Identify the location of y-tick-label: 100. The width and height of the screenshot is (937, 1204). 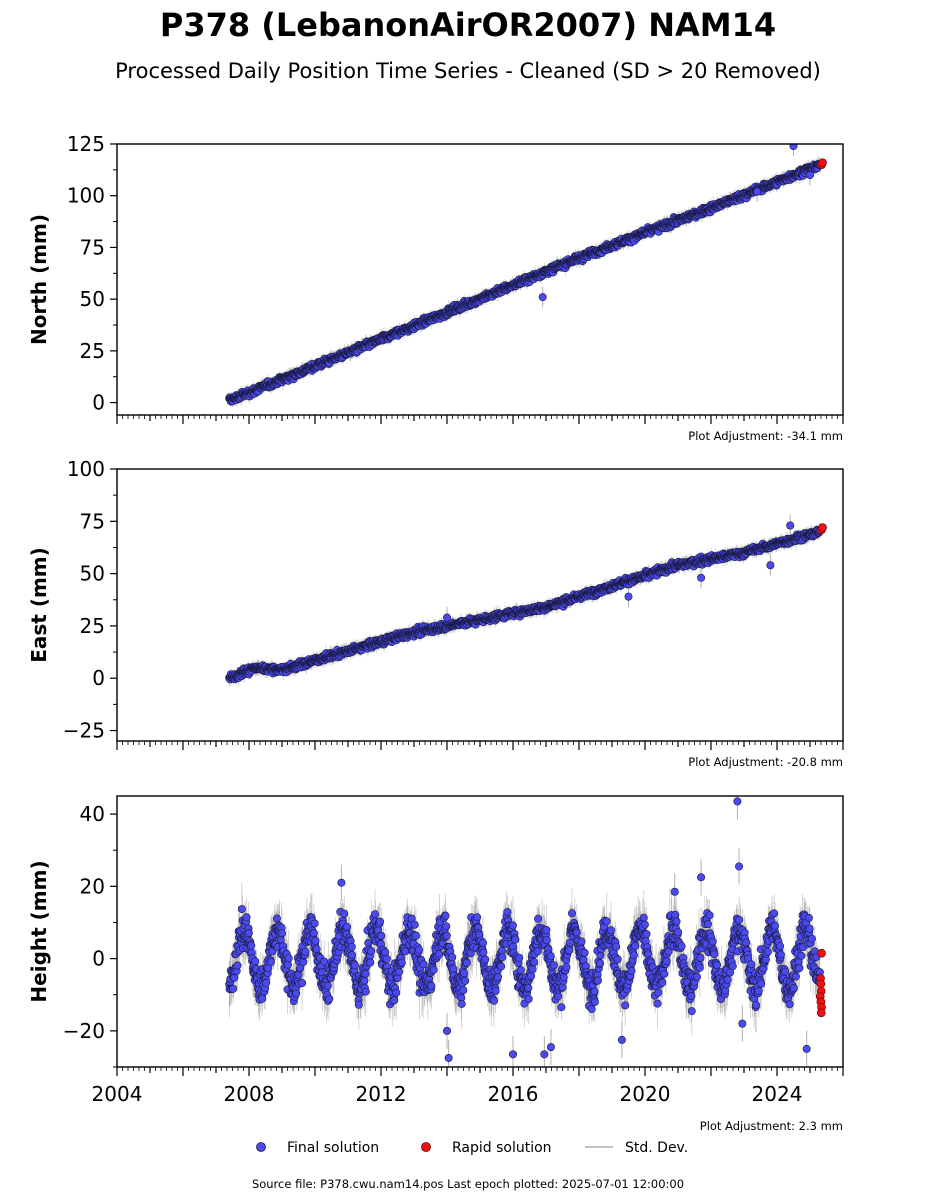
(86, 196).